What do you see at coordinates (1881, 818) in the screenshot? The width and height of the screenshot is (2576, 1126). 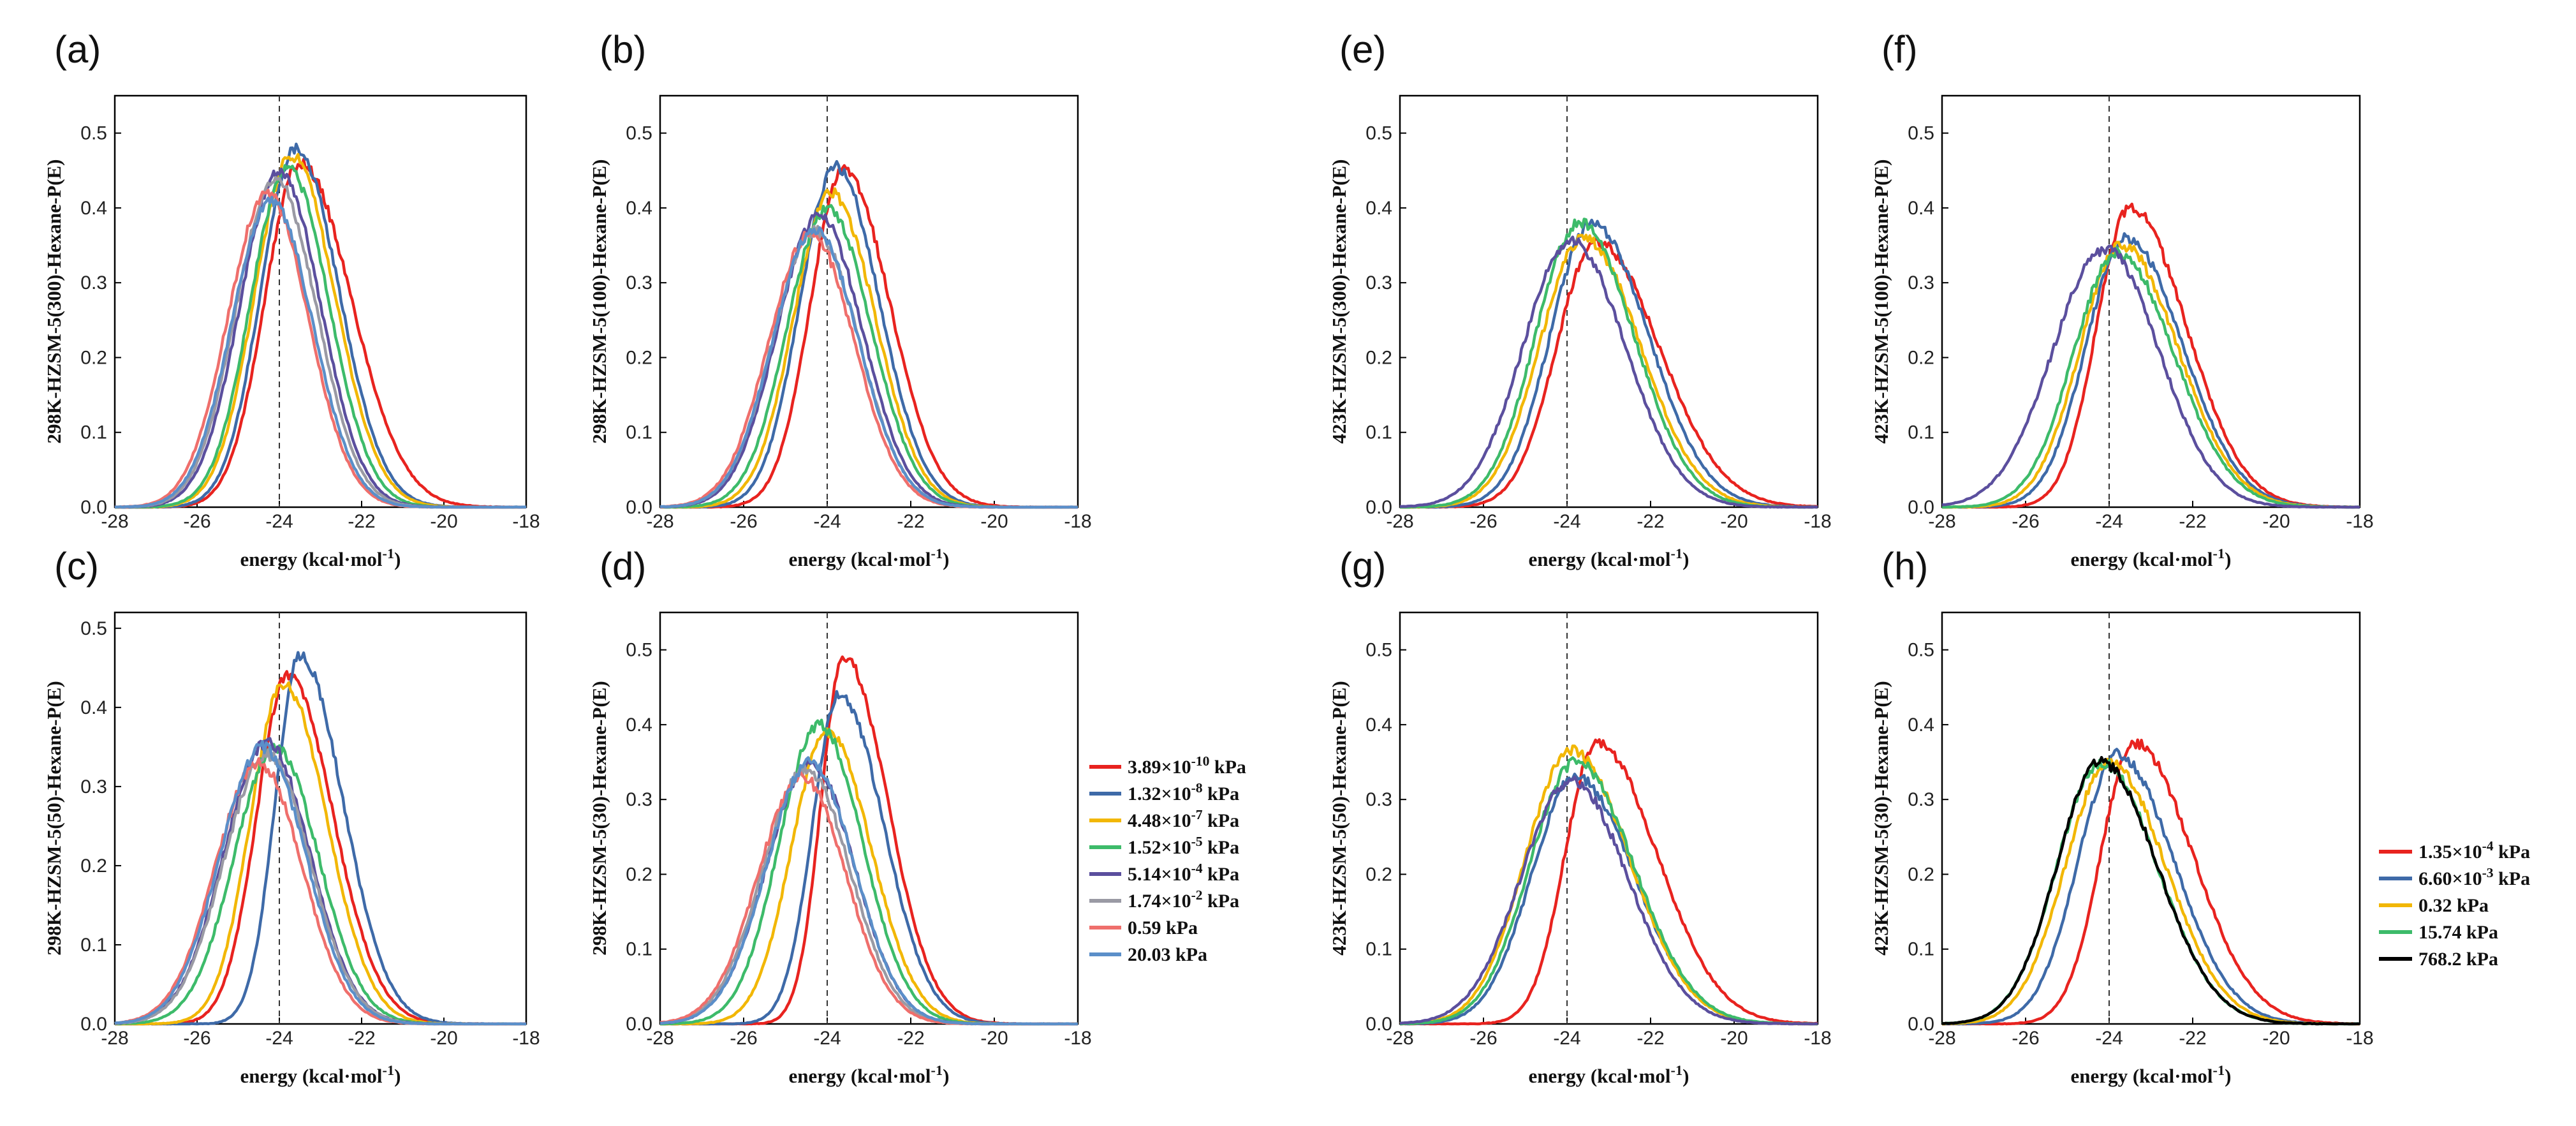 I see `y-axis-title-h: 423K-HZSM-5(30)-Hexane-P(E)` at bounding box center [1881, 818].